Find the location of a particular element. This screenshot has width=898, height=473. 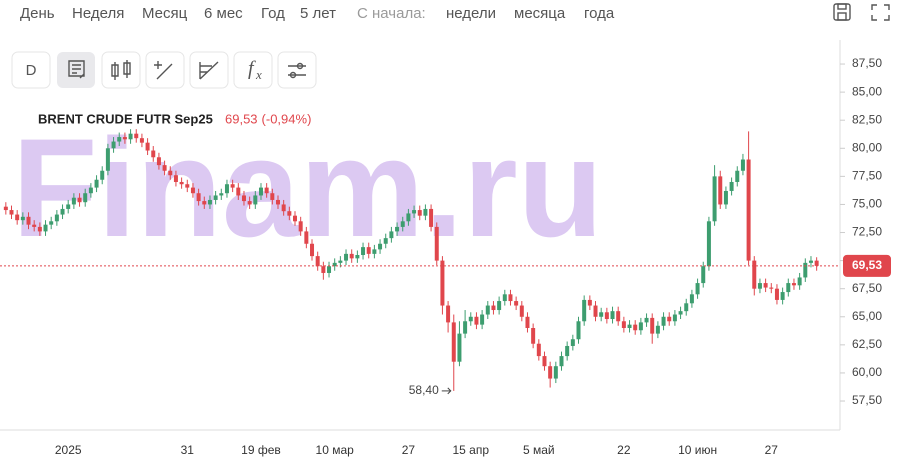

y-tick-label: 82,50 is located at coordinates (867, 119).